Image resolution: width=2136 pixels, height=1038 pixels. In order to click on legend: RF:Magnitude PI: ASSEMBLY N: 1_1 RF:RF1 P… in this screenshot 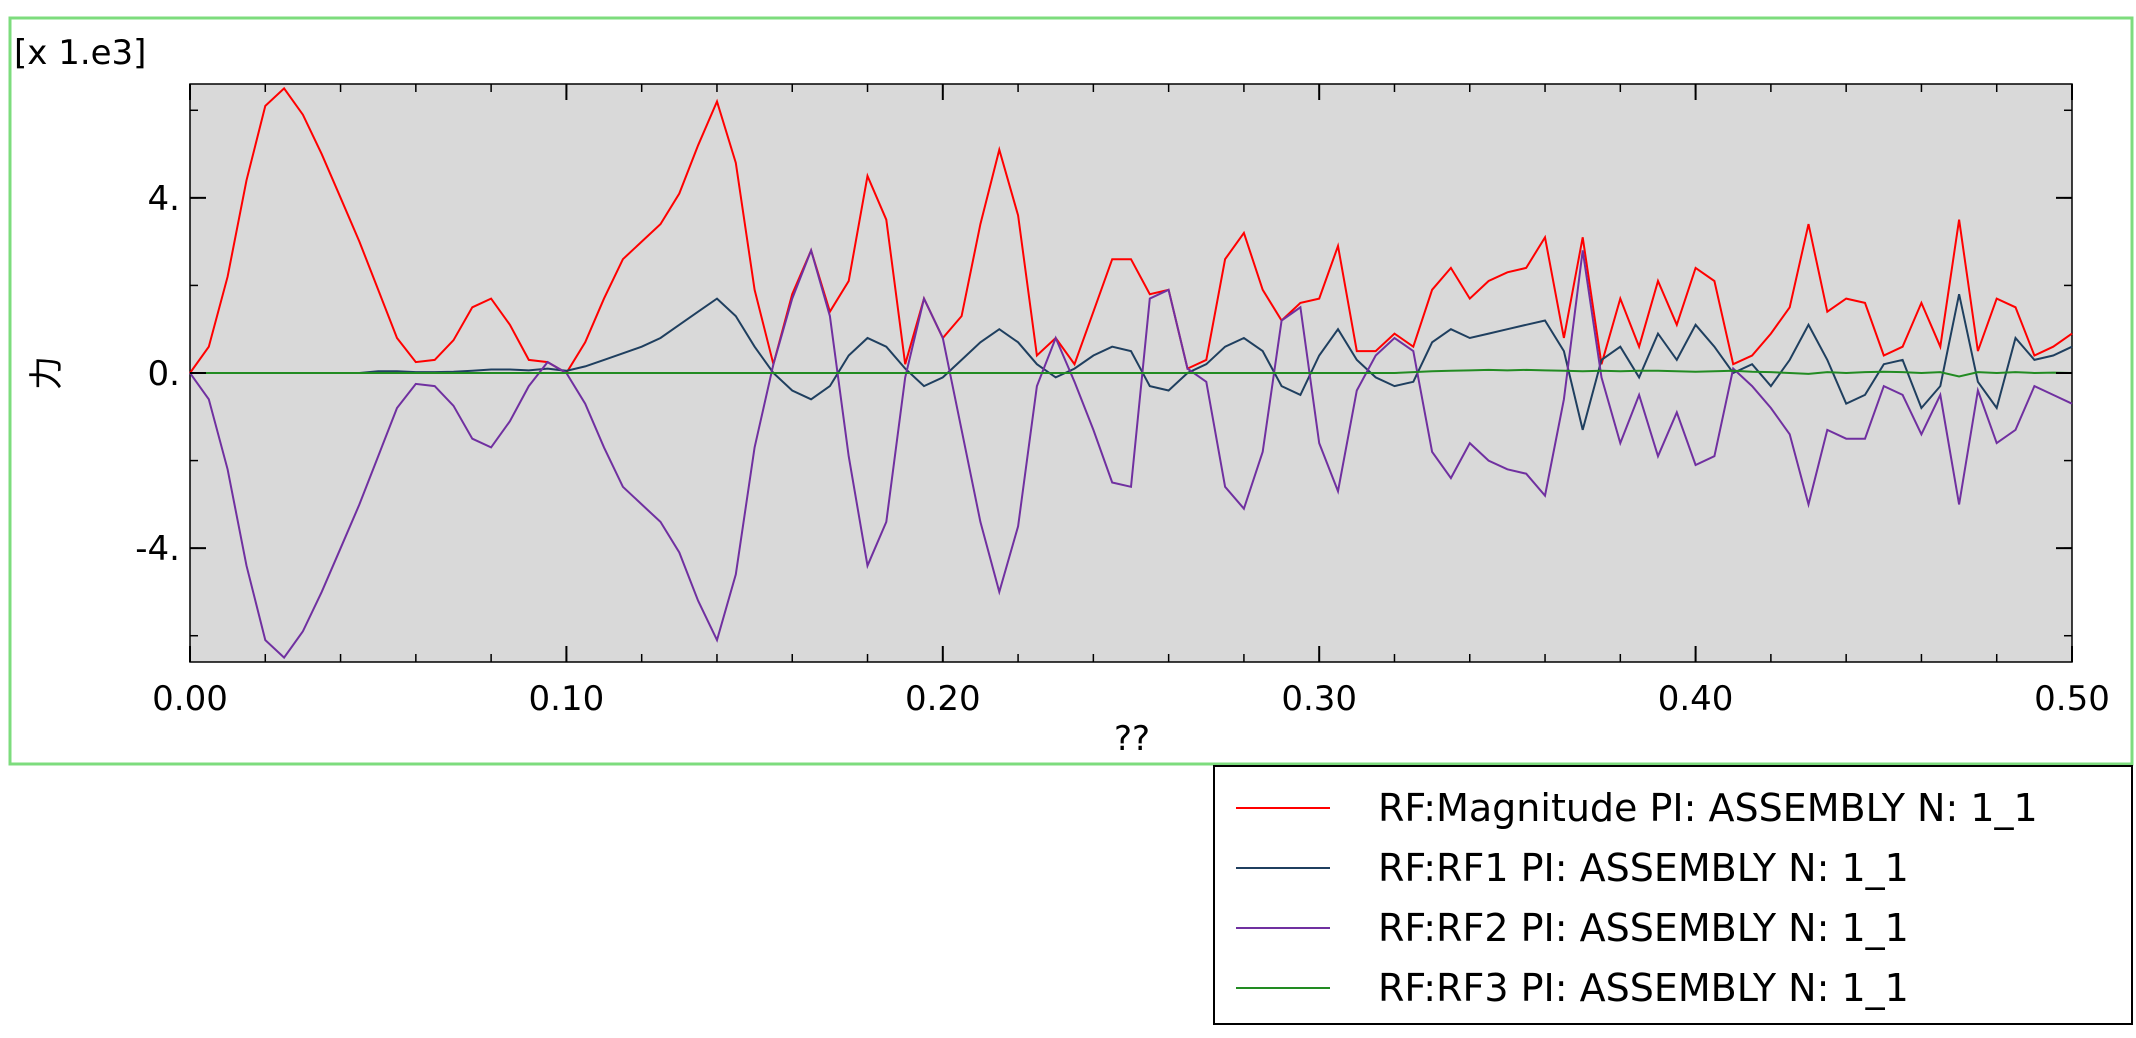, I will do `click(1673, 895)`.